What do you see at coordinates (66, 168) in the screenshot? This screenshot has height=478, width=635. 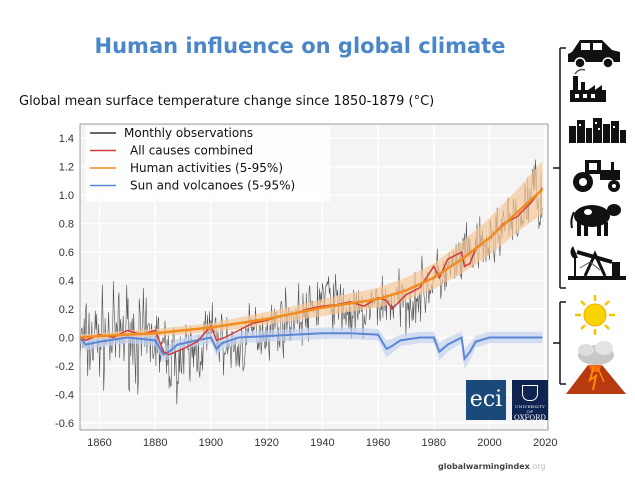 I see `y-tick-label: 1.2` at bounding box center [66, 168].